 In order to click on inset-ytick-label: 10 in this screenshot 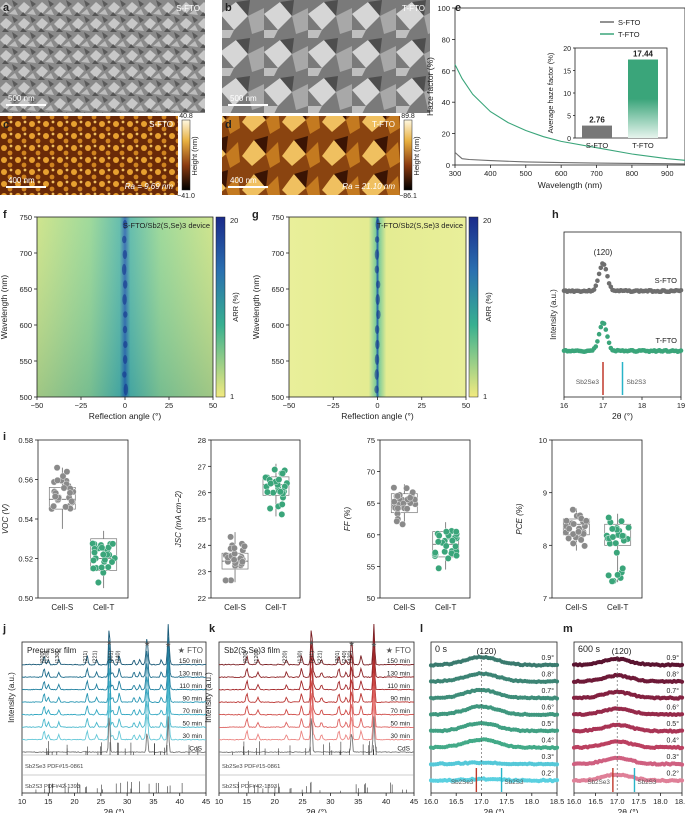, I will do `click(567, 94)`.